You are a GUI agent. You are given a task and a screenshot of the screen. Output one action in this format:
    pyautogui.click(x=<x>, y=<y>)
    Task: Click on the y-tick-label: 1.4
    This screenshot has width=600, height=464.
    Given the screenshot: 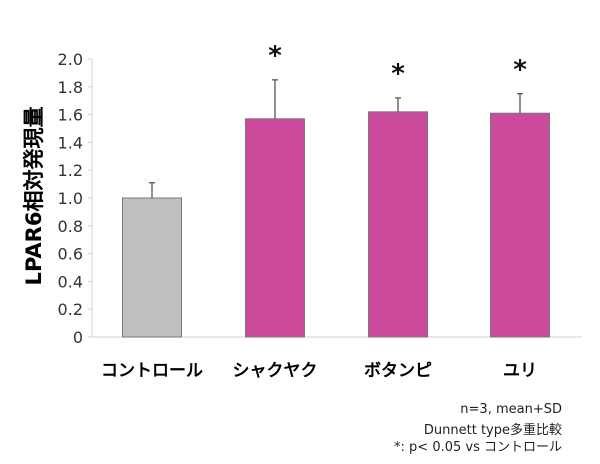 What is the action you would take?
    pyautogui.click(x=70, y=142)
    